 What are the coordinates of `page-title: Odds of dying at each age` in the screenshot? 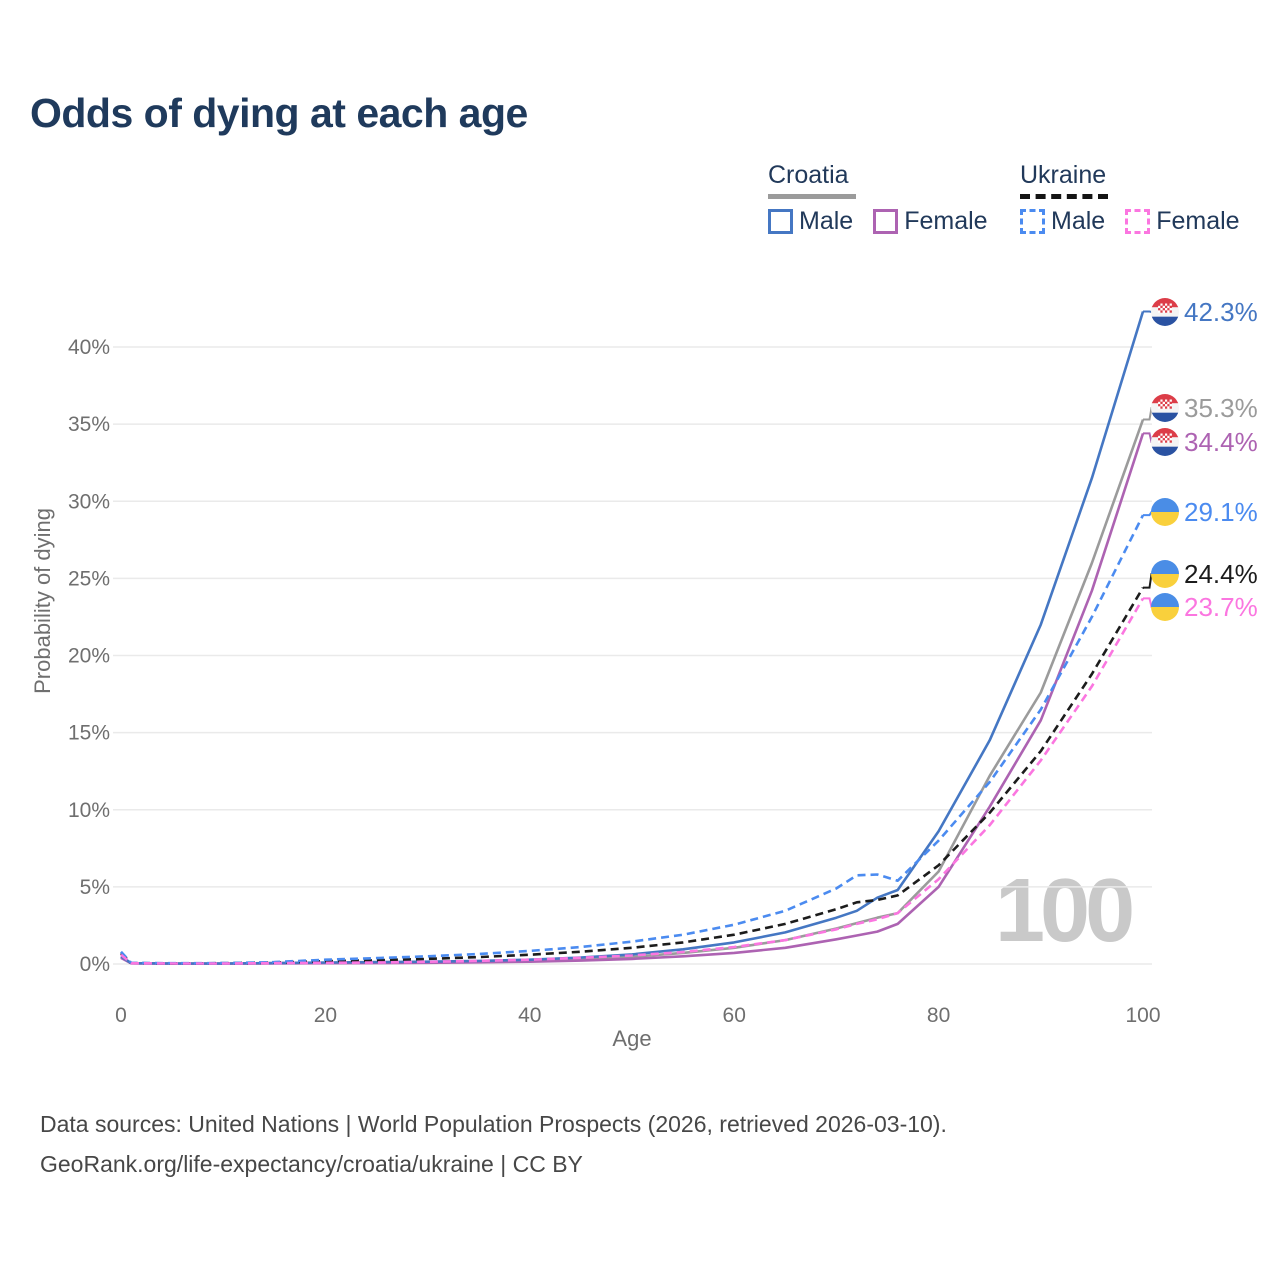 It's located at (279, 113).